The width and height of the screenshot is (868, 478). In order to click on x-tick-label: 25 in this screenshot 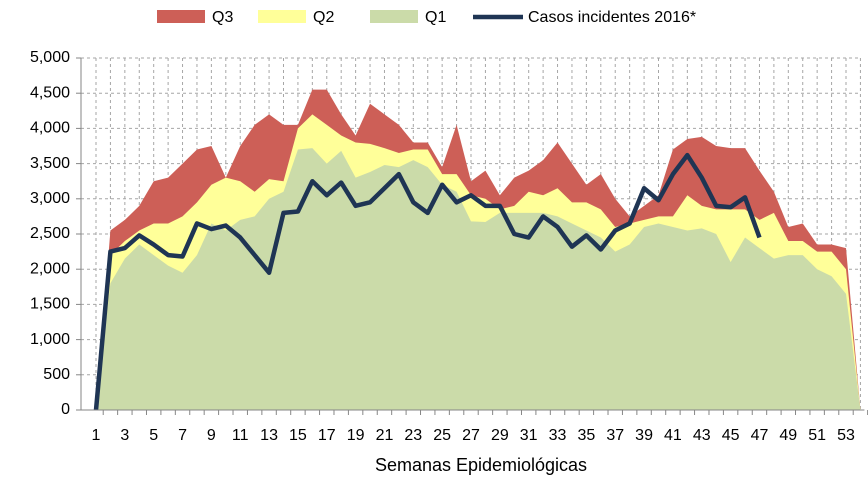, I will do `click(442, 435)`.